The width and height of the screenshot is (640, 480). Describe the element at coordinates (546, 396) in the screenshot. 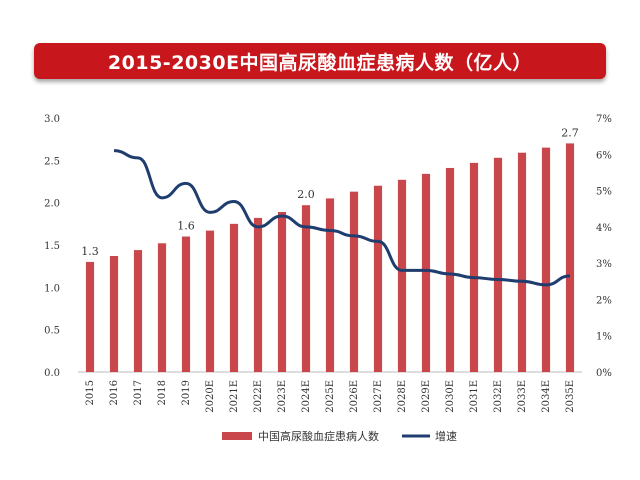

I see `x-tick-label: 2034E` at that location.